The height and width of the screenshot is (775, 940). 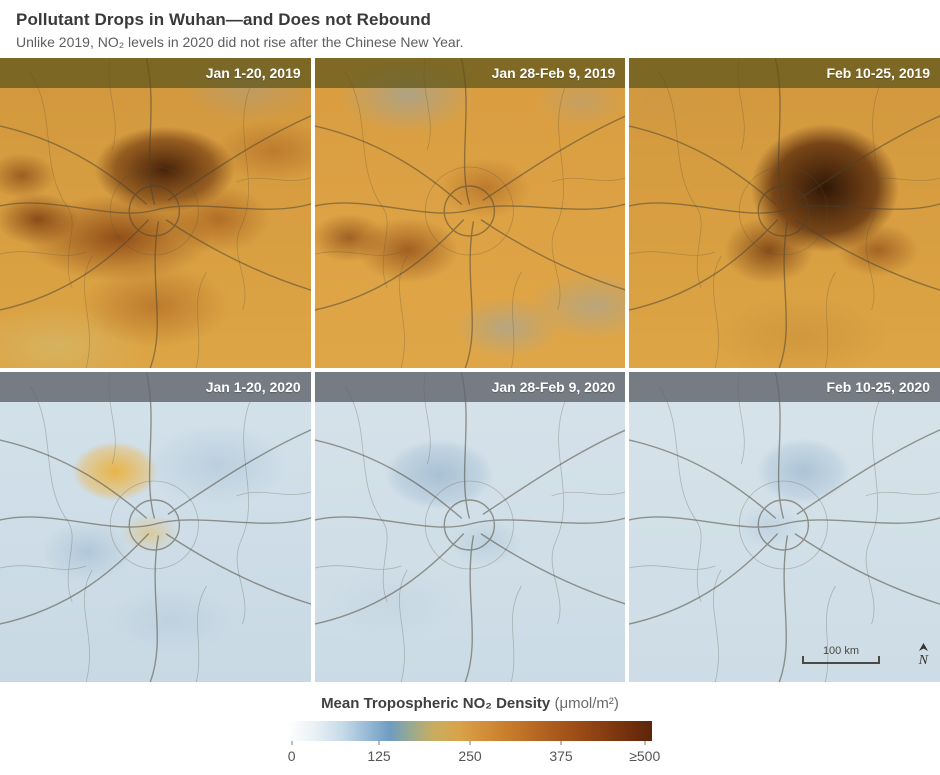 I want to click on panel-date-label: Jan 1-20, 2020, so click(x=253, y=387).